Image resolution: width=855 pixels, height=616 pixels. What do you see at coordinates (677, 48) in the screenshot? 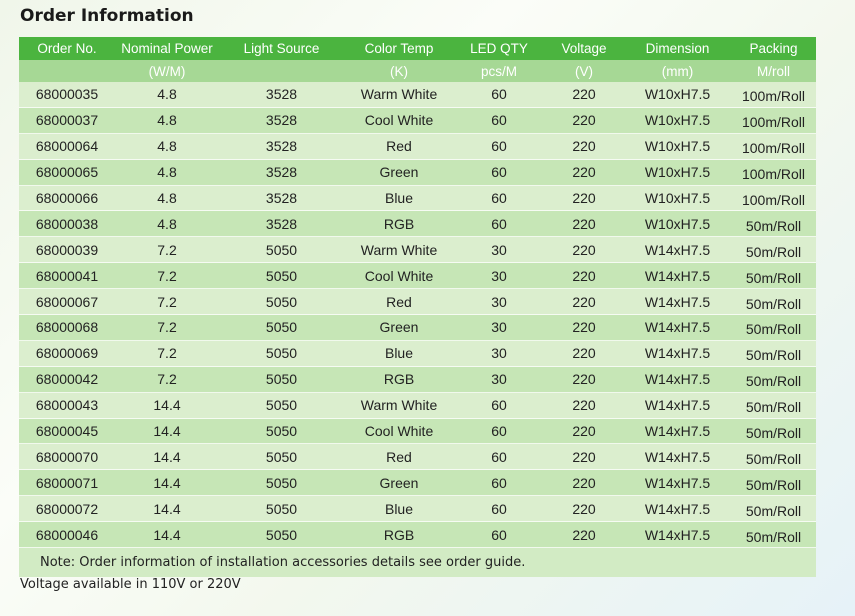
I see `header-dimension: Dimension` at bounding box center [677, 48].